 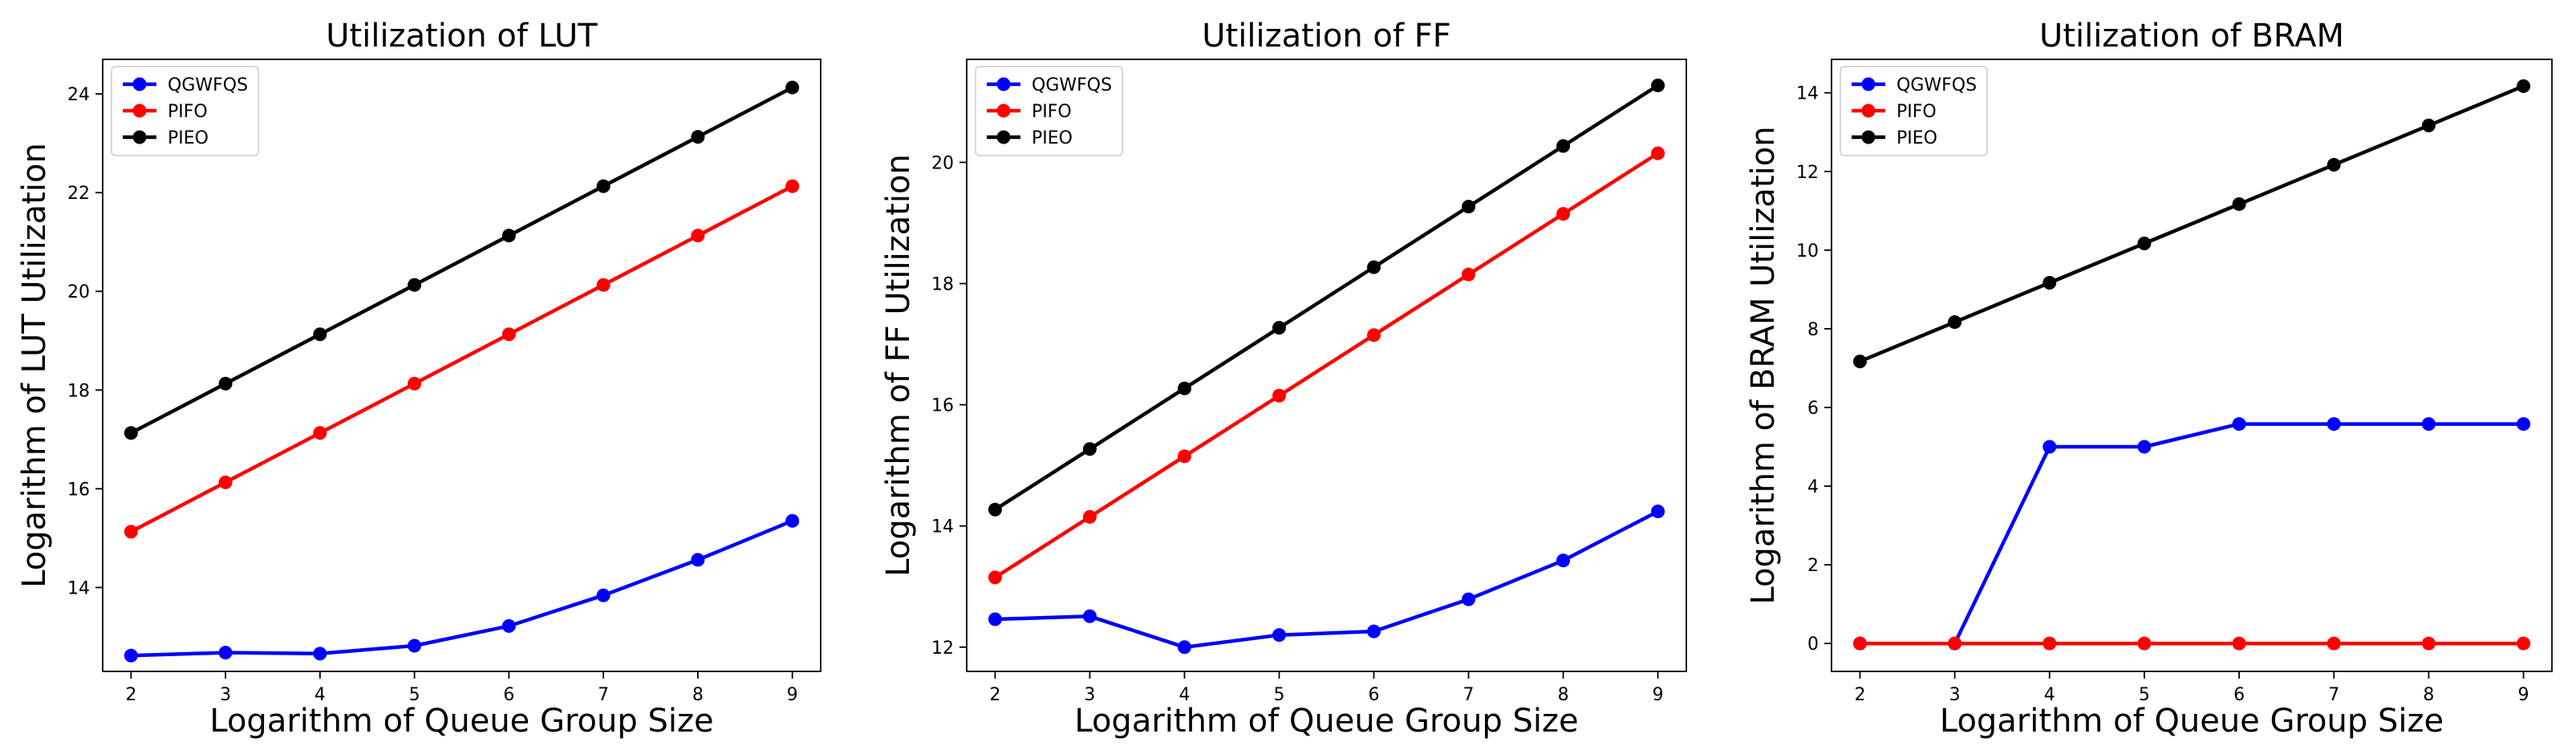 I want to click on y-axis-label: Logarithm of BRAM Utilization, so click(x=1763, y=365).